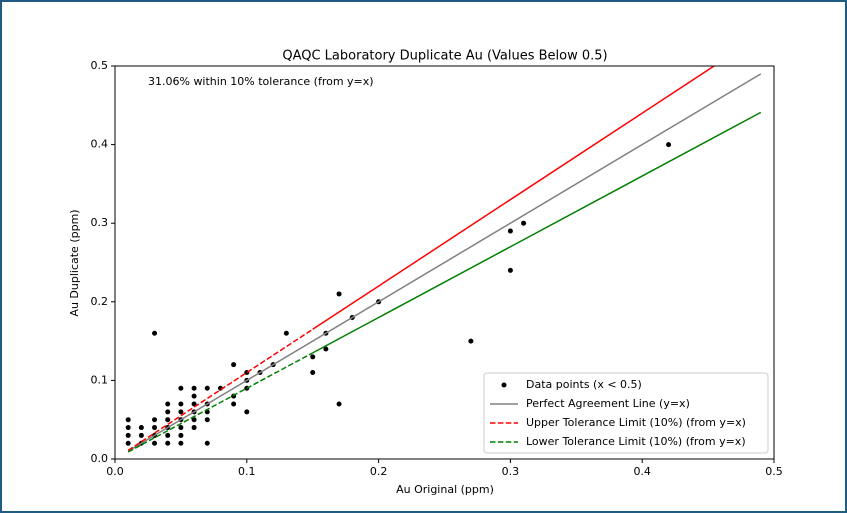  I want to click on legend-label: Lower Tolerance Limit (10%) (from y=x), so click(636, 441).